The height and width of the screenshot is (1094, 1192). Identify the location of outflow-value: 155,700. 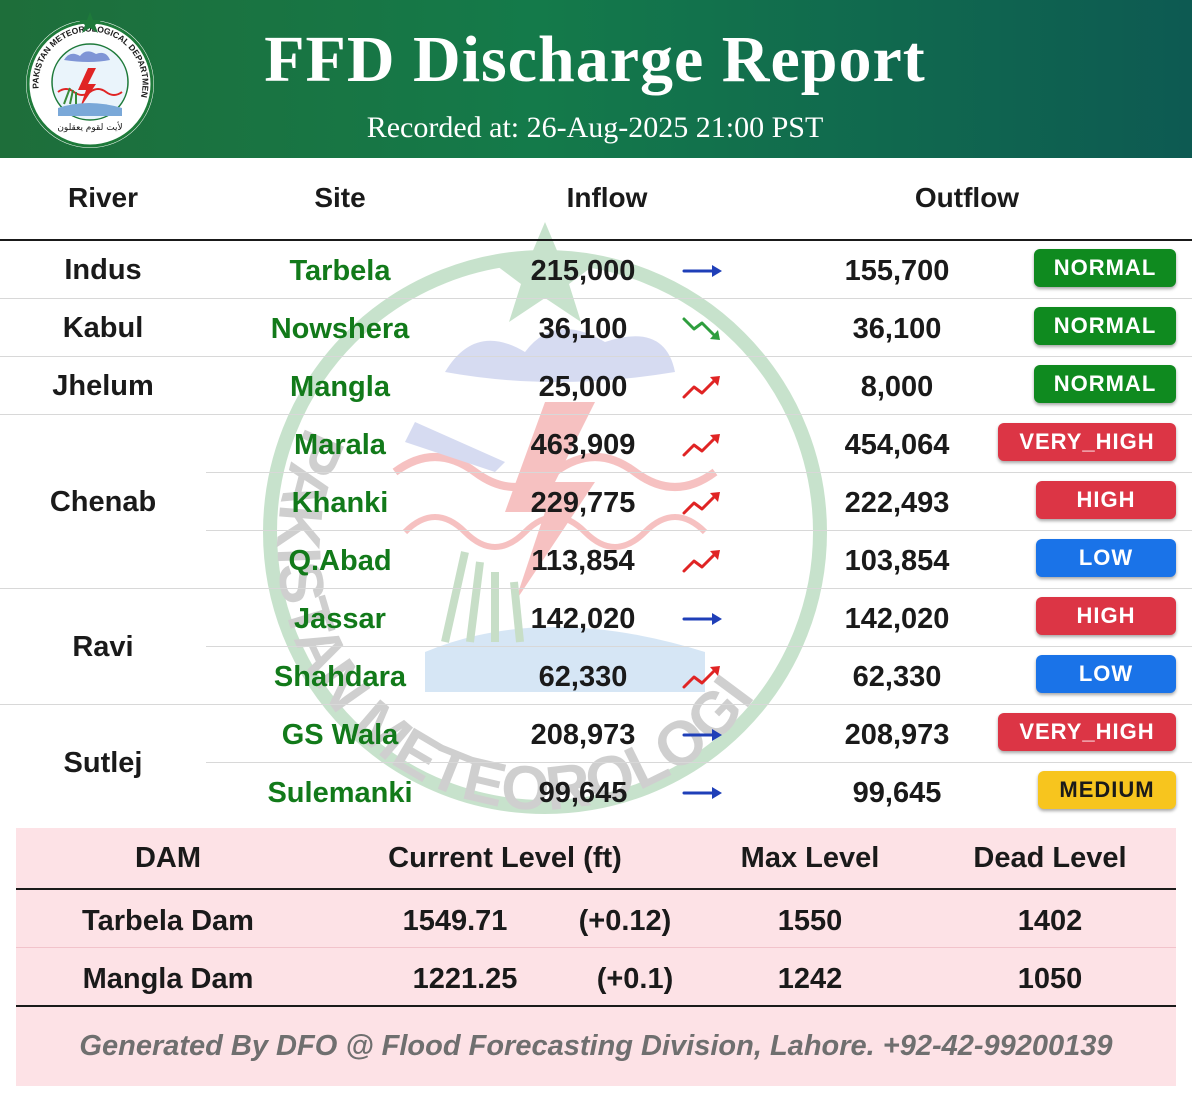
(897, 271).